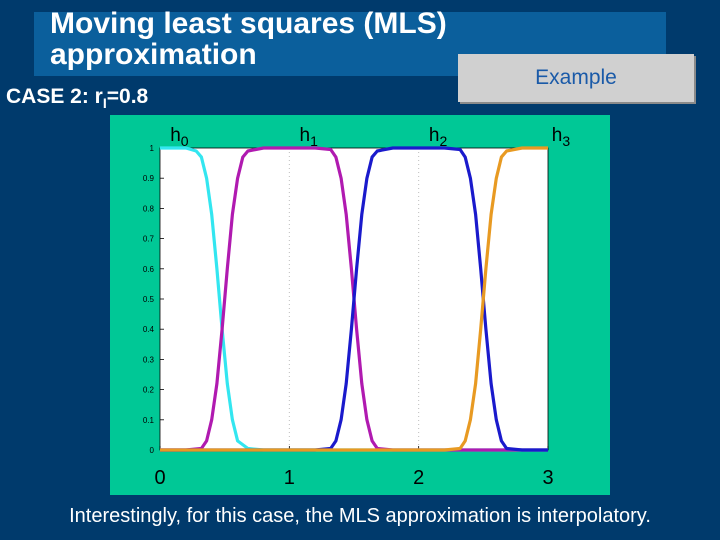  What do you see at coordinates (149, 208) in the screenshot?
I see `y-tick-label-8: 0.8` at bounding box center [149, 208].